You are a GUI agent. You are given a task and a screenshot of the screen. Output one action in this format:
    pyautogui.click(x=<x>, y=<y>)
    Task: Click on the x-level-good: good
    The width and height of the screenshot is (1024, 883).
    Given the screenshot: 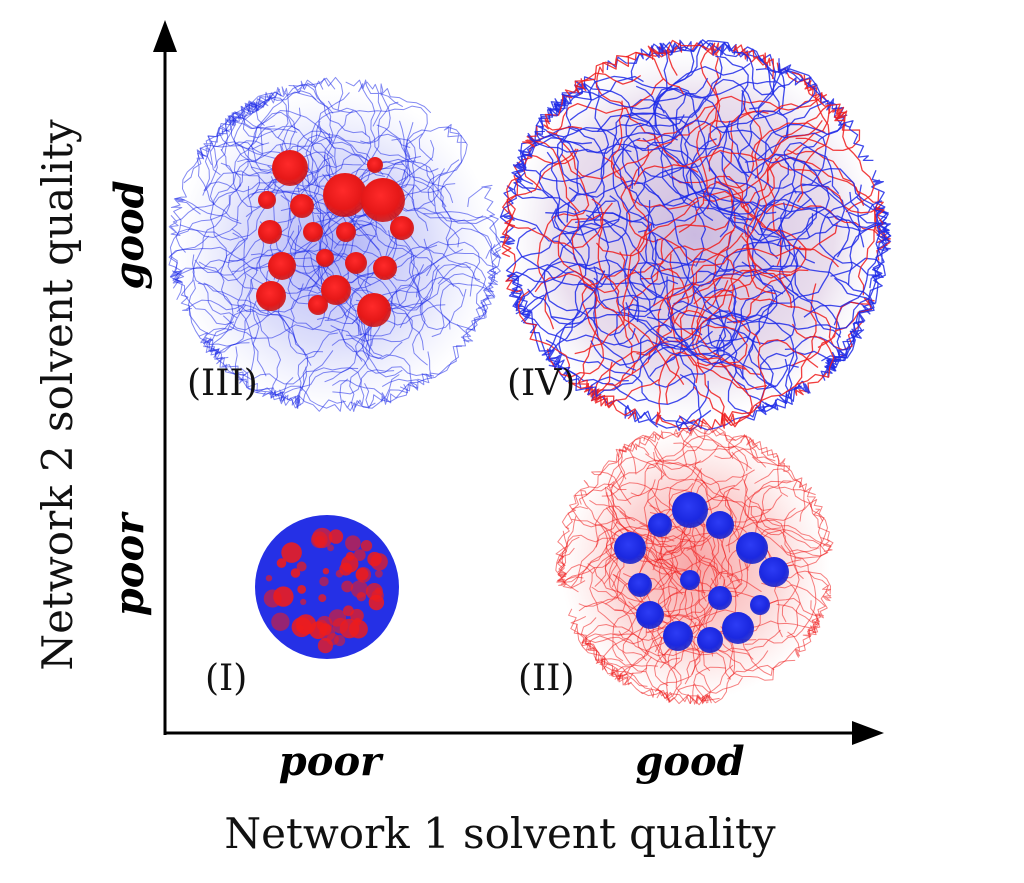 What is the action you would take?
    pyautogui.click(x=689, y=761)
    